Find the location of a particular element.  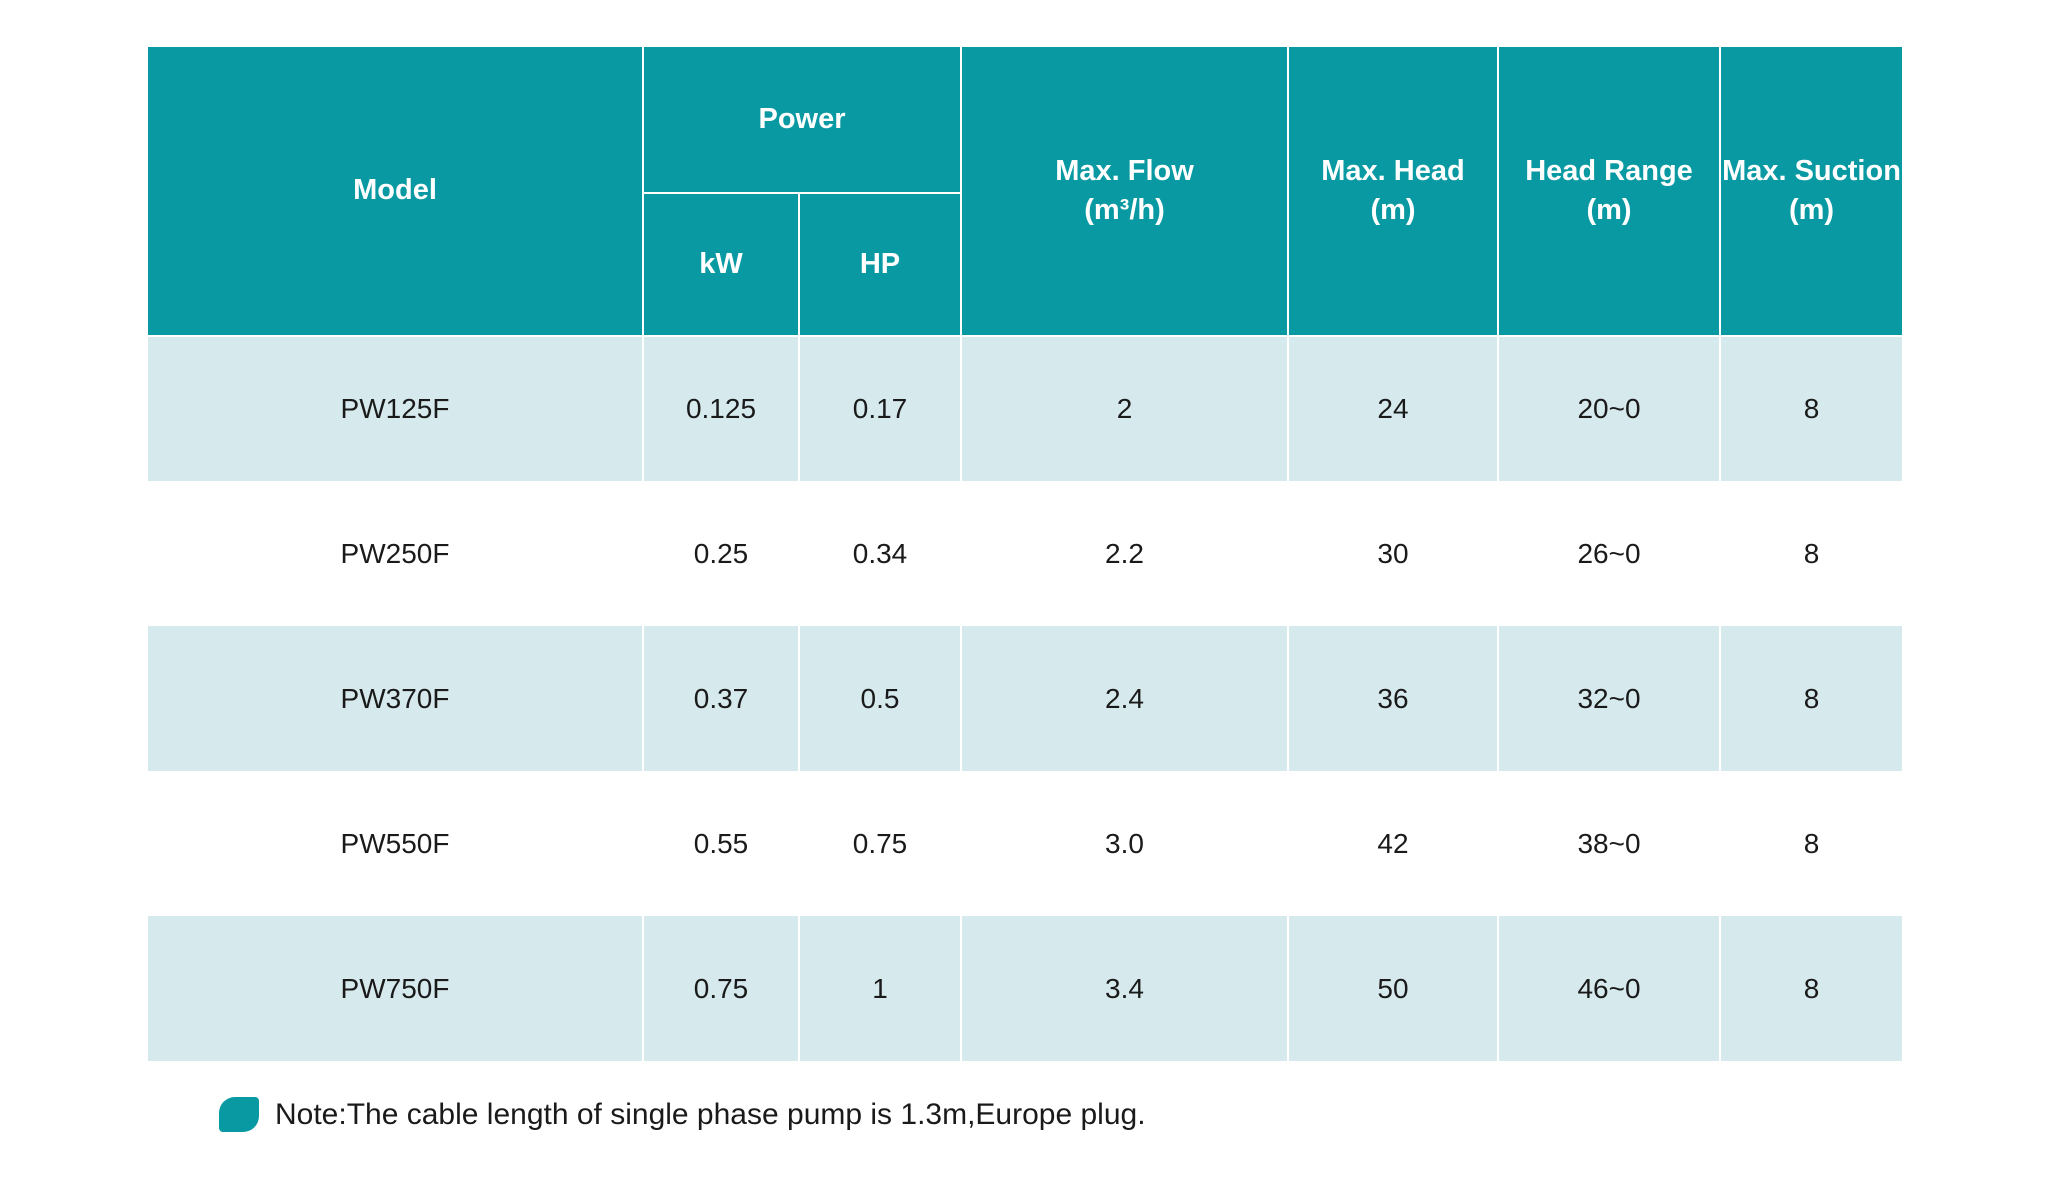

col-header-head-range: Head Range (m) is located at coordinates (1609, 191).